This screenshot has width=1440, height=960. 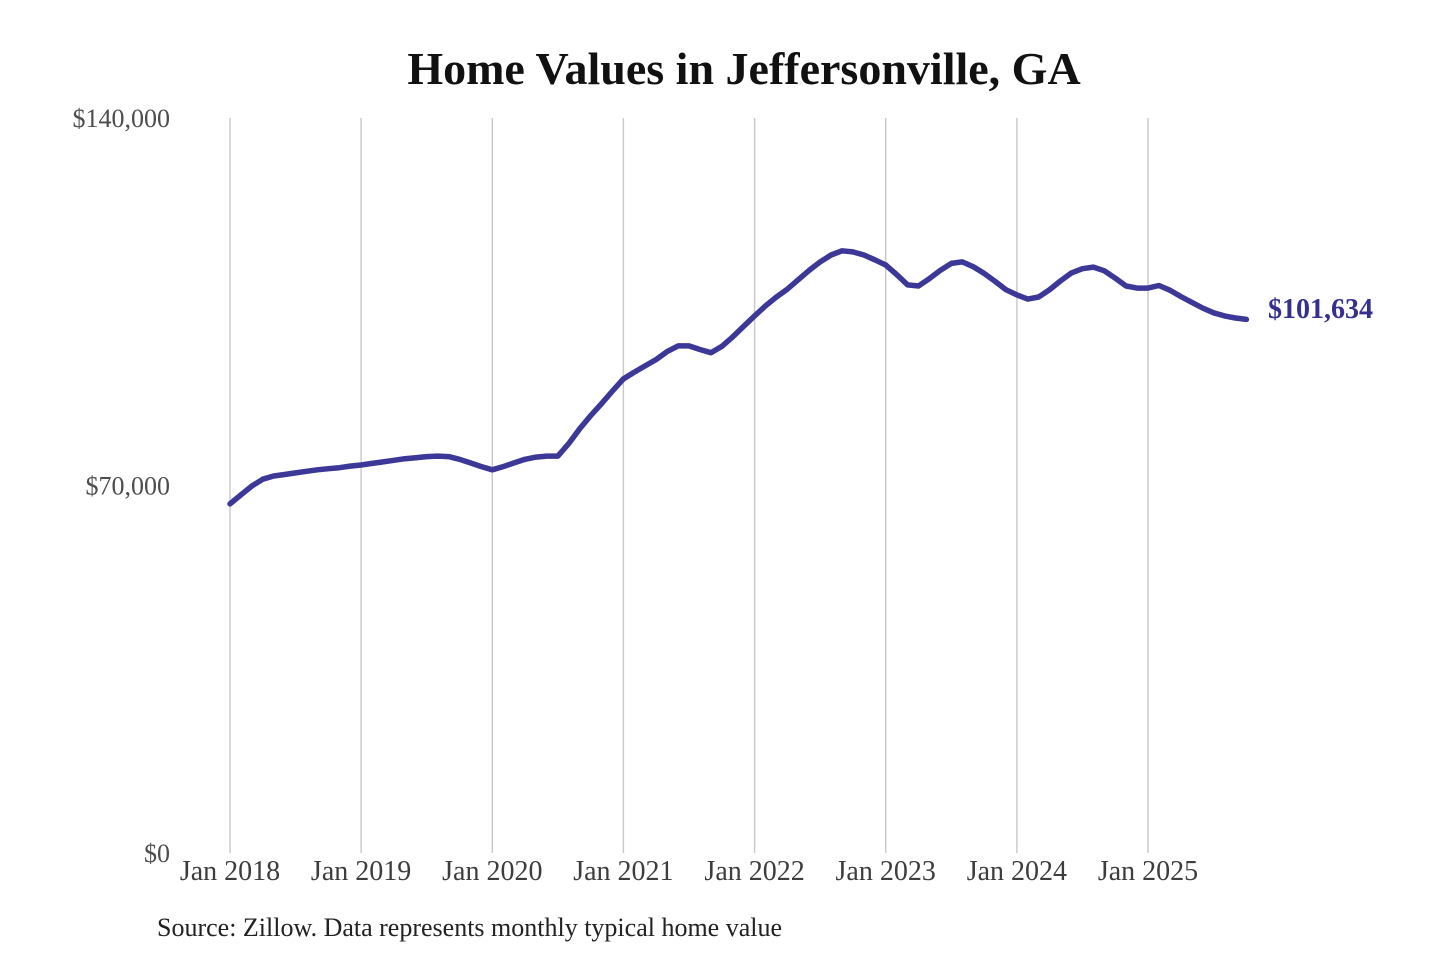 What do you see at coordinates (230, 871) in the screenshot?
I see `x-axis-tick-label: Jan 2018` at bounding box center [230, 871].